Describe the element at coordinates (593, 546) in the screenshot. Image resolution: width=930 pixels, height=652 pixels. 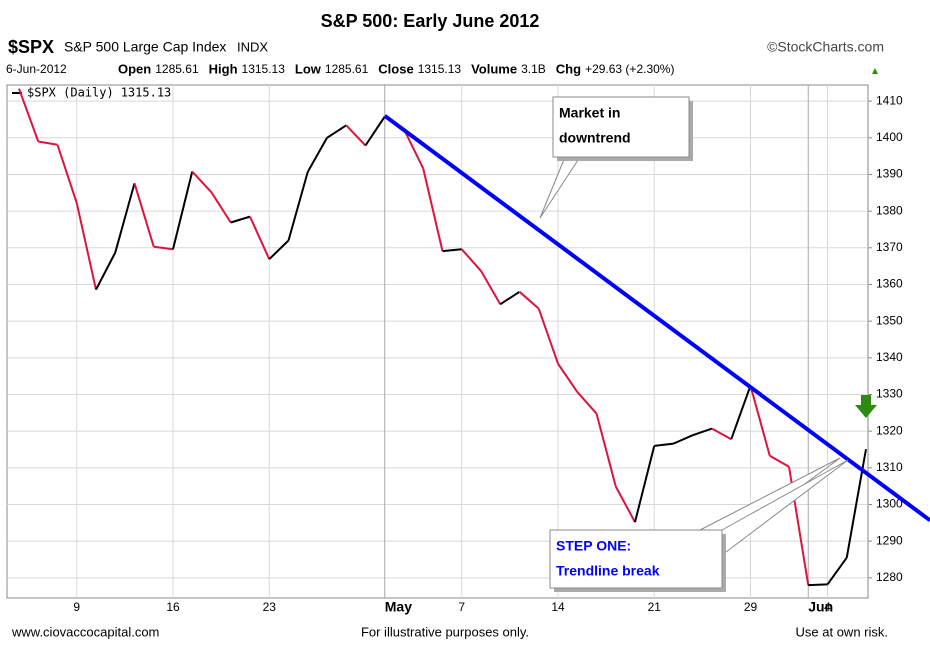
I see `callout-text: STEP ONE:` at that location.